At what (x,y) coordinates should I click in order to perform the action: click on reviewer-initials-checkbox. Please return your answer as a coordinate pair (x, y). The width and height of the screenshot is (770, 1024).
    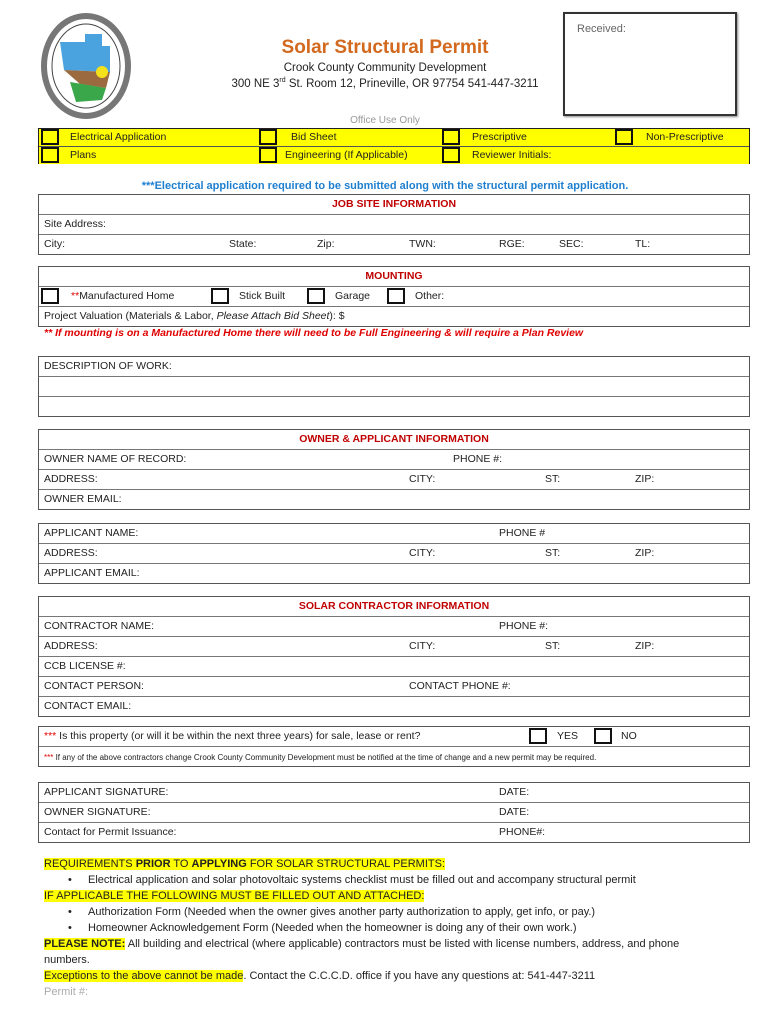
    Looking at the image, I should click on (451, 155).